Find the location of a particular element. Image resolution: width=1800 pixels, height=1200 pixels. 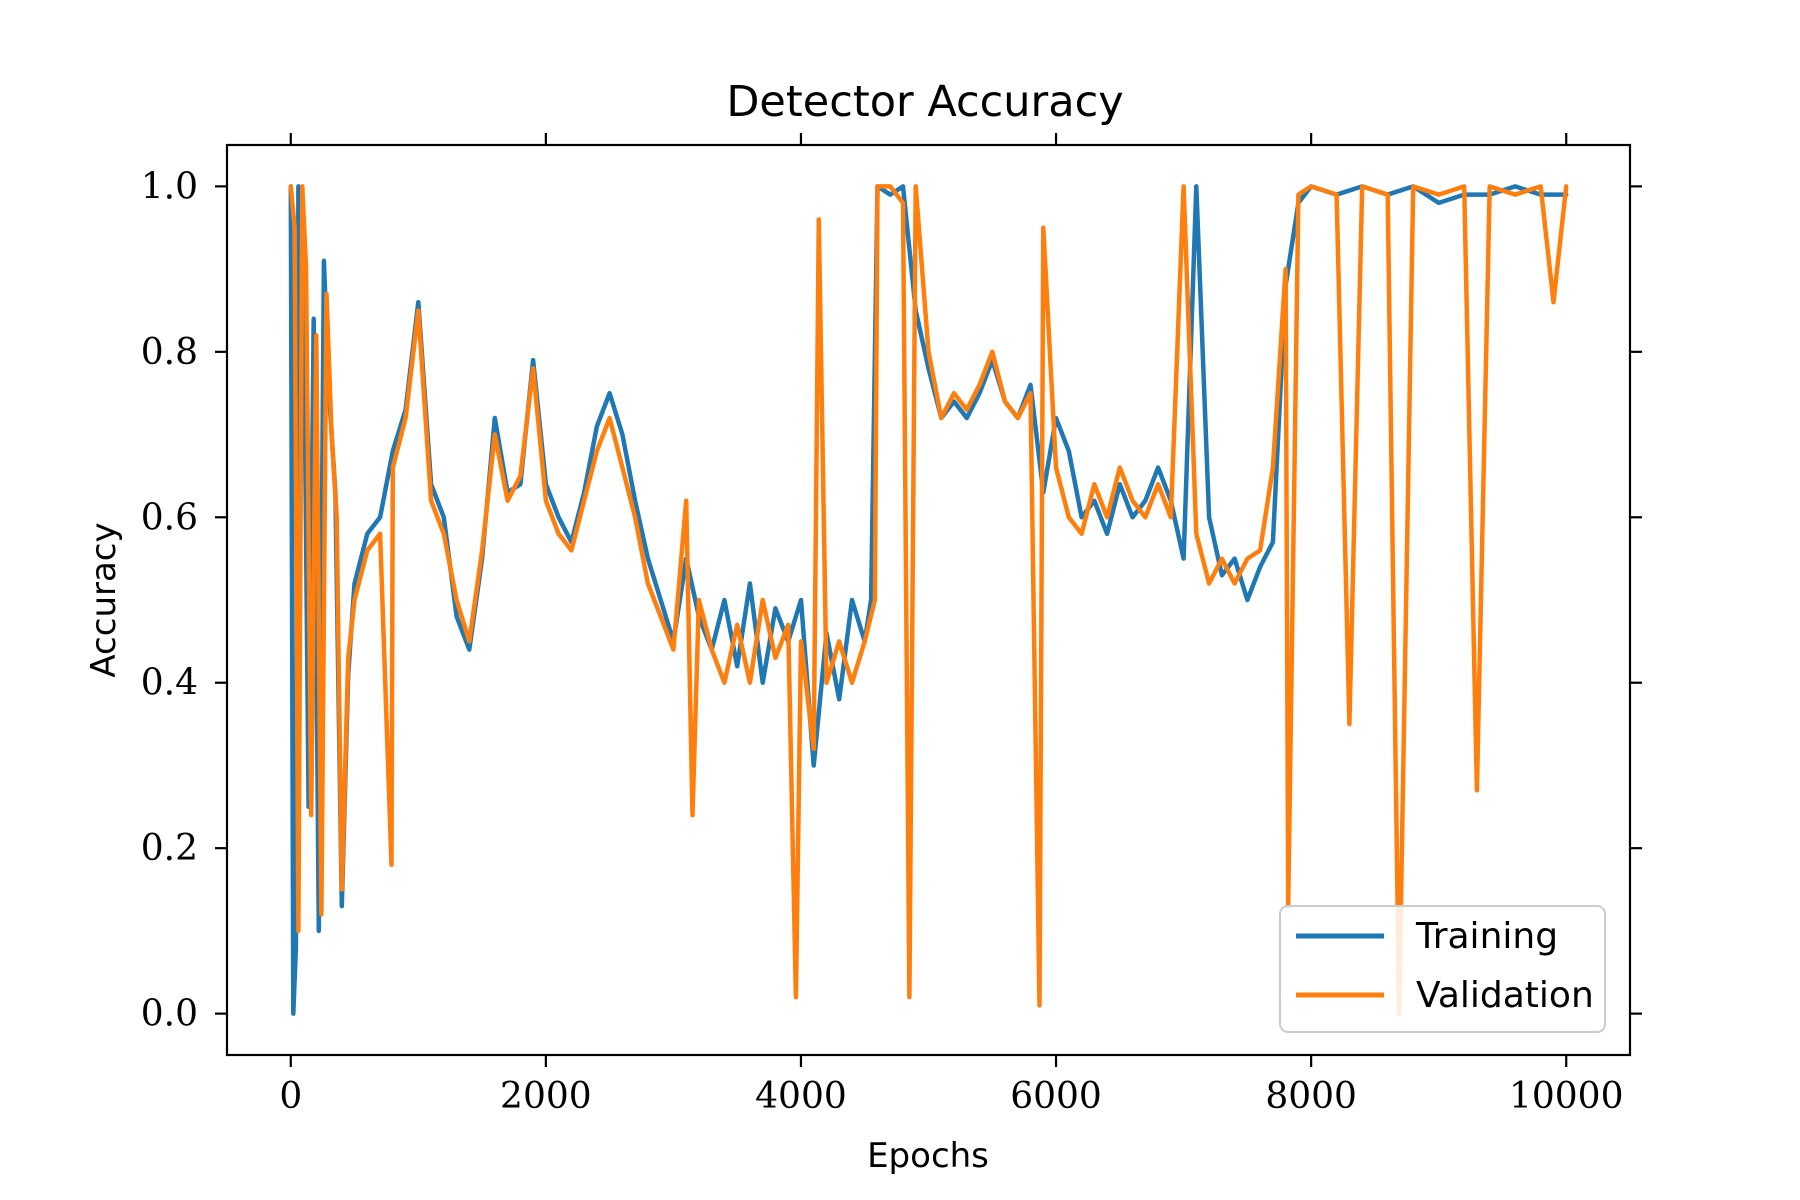

y-axis-label: Accuracy is located at coordinates (104, 599).